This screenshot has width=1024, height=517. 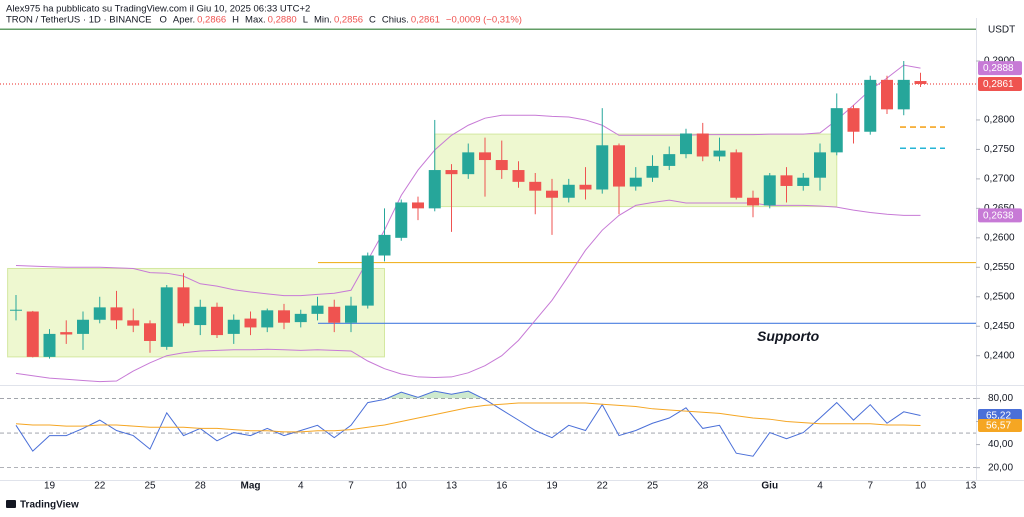 What do you see at coordinates (395, 20) in the screenshot?
I see `legend-label: Chius.` at bounding box center [395, 20].